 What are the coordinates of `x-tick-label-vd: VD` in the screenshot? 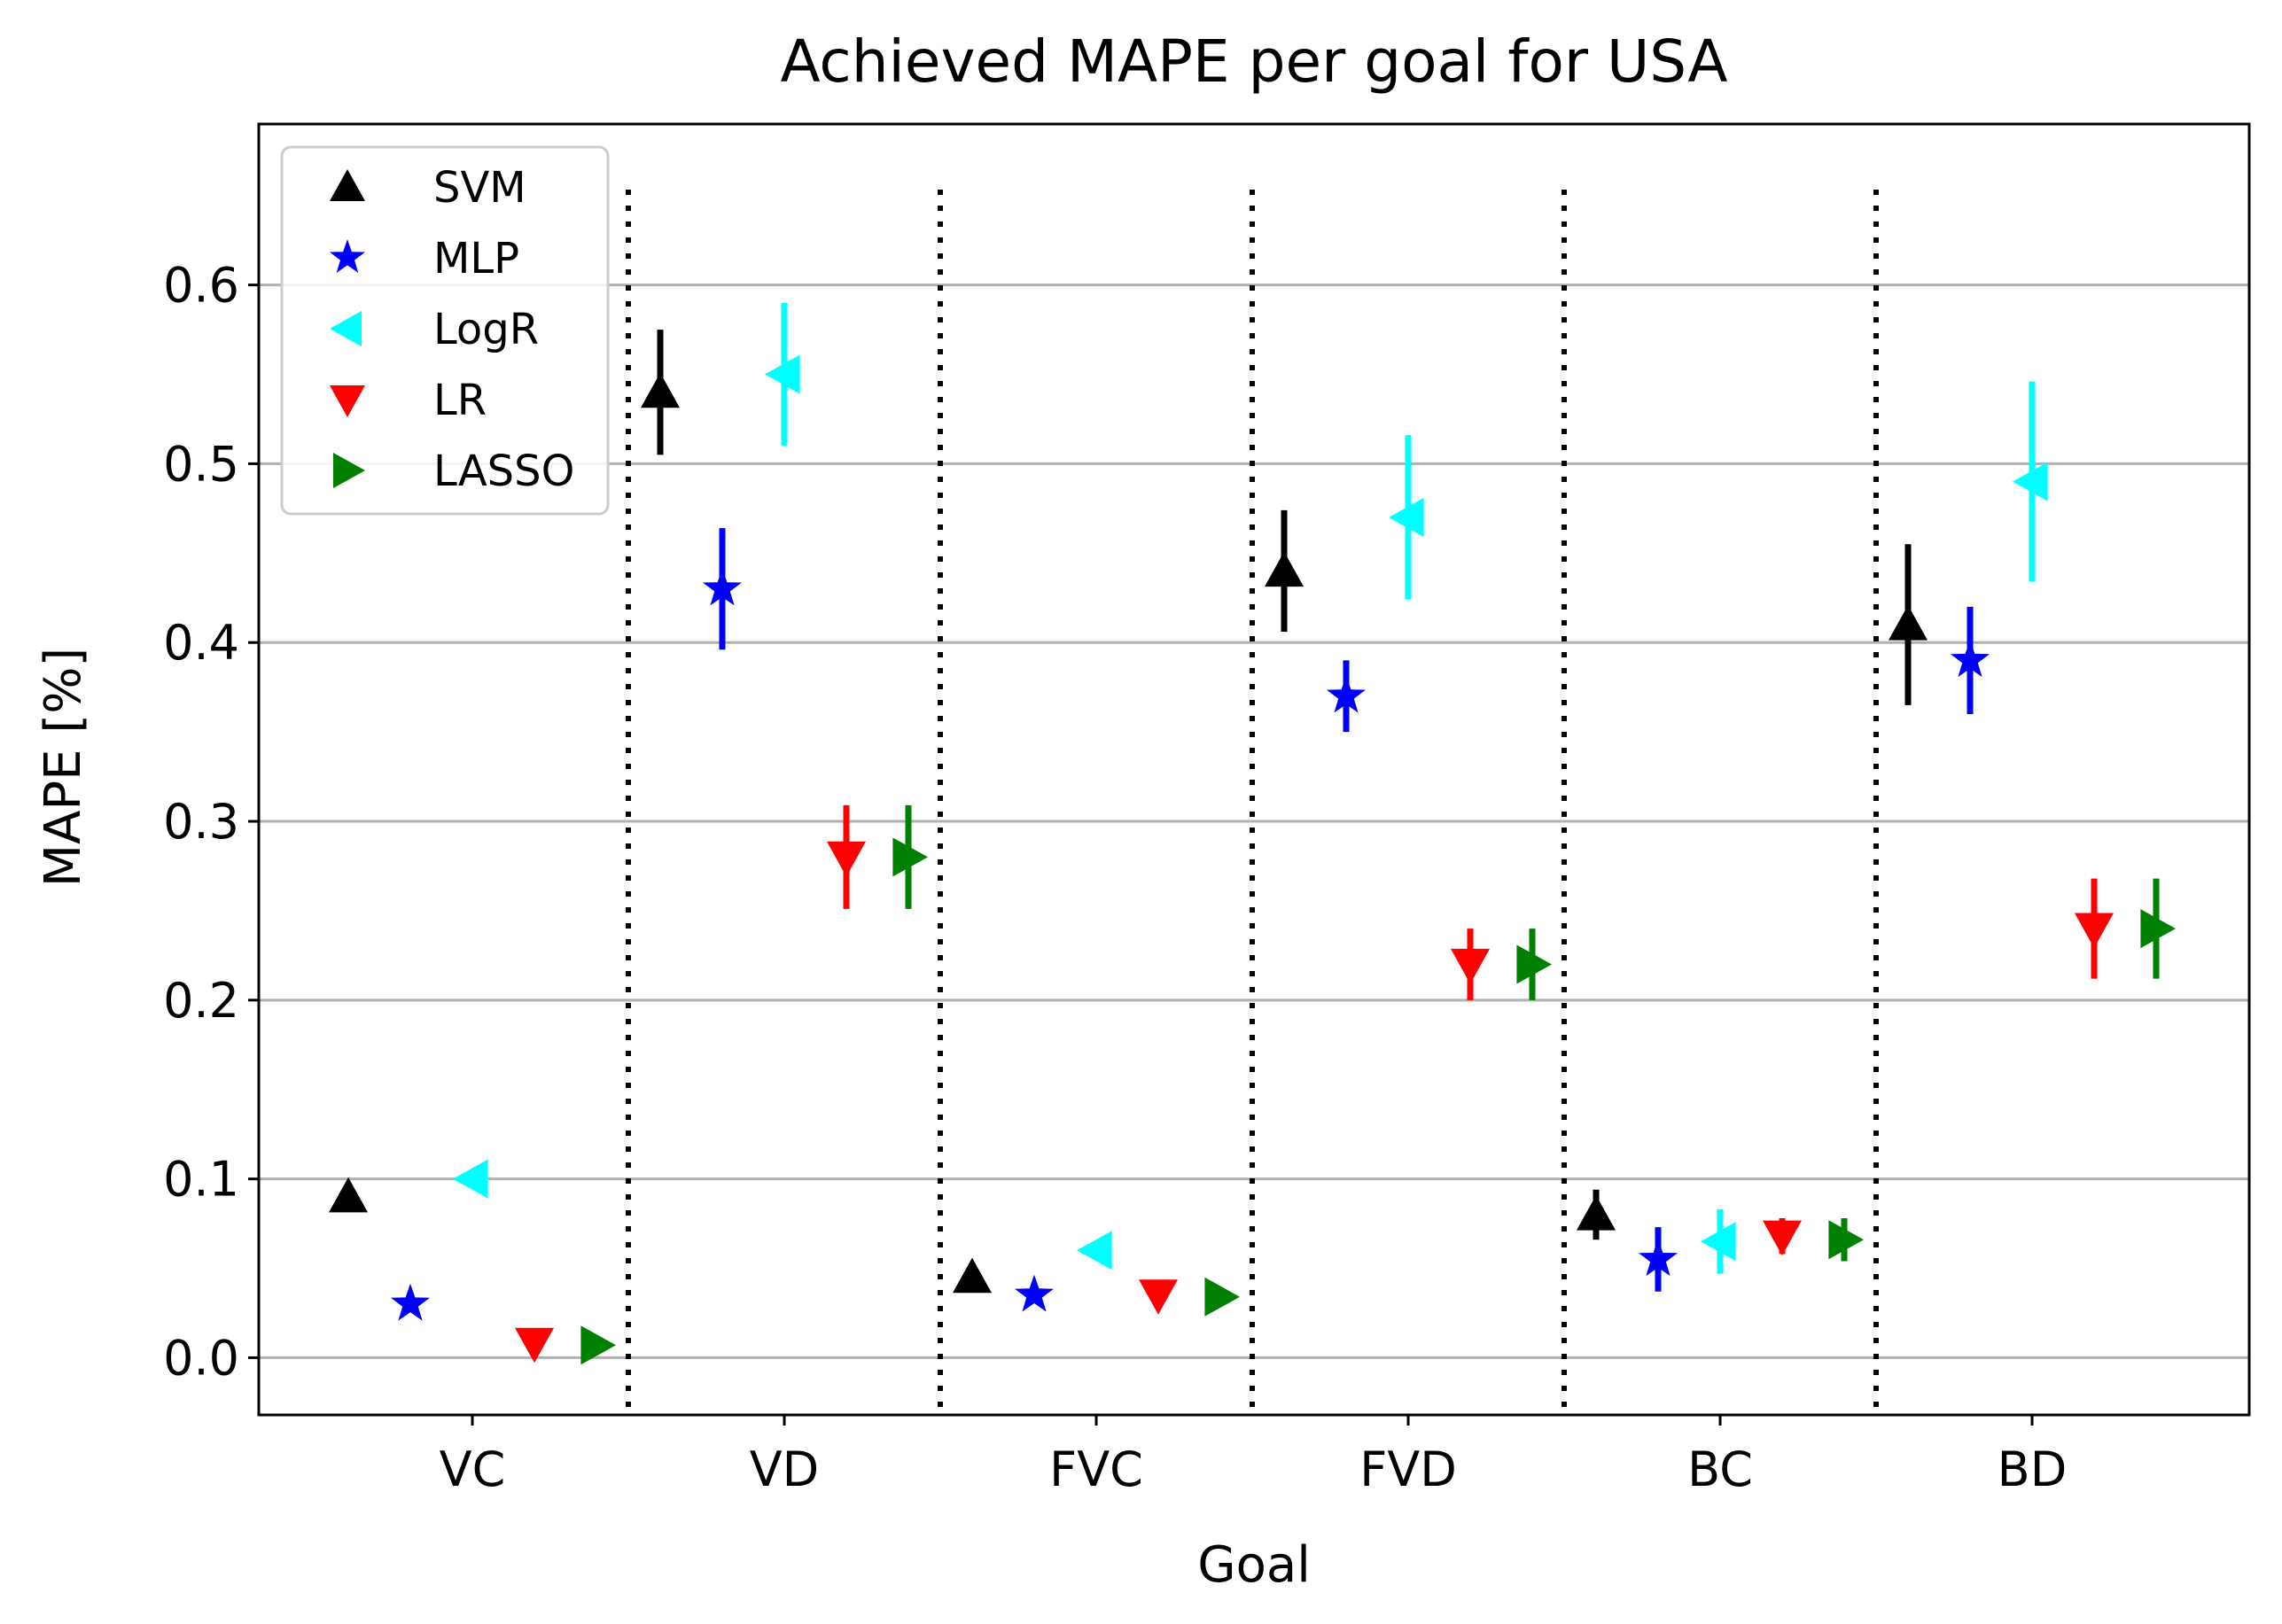 It's located at (785, 1469).